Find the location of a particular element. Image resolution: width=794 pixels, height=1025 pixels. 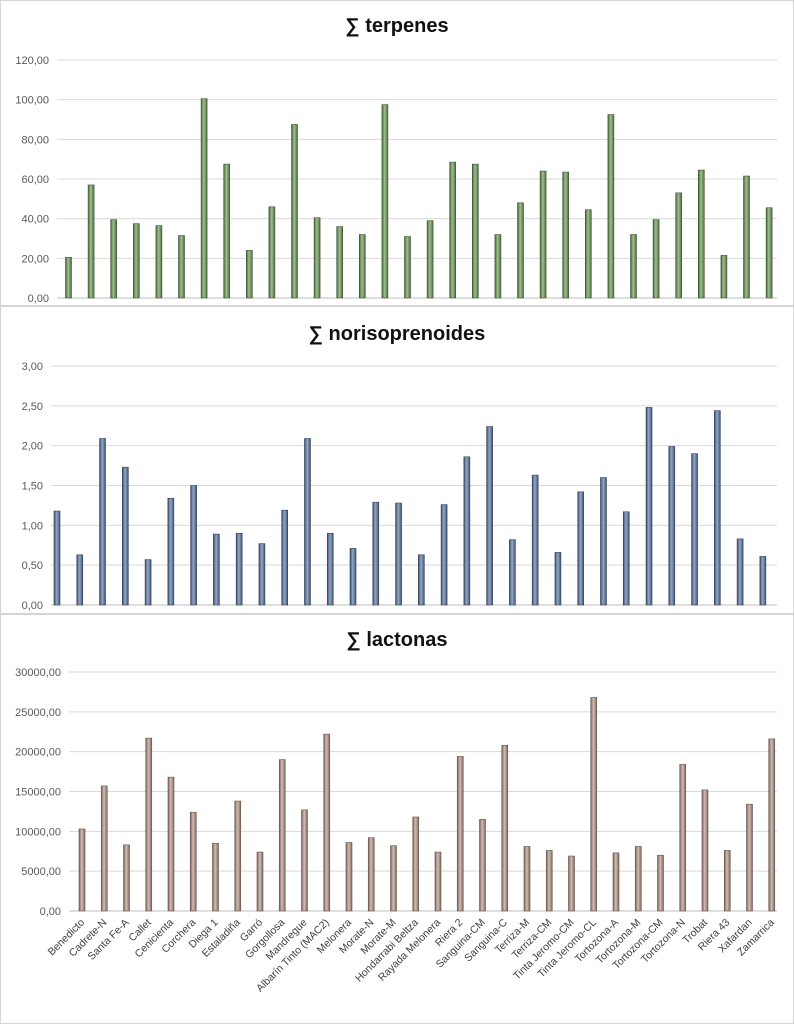

y-tick-label: 0,50 is located at coordinates (32, 566).